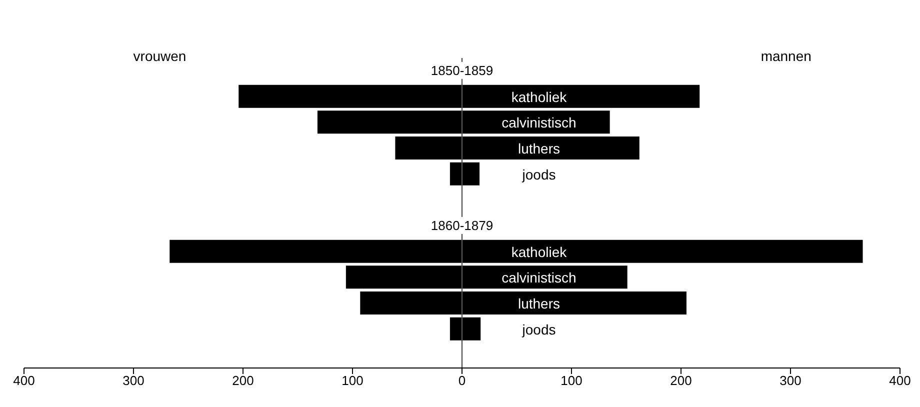 This screenshot has height=407, width=920. I want to click on x-tick-label: 0, so click(462, 380).